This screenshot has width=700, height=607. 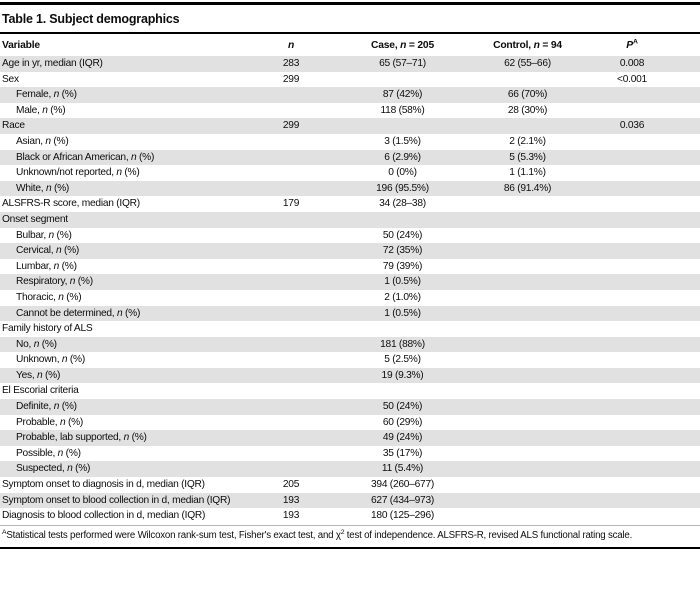 I want to click on col-header-p: PA, so click(x=632, y=44).